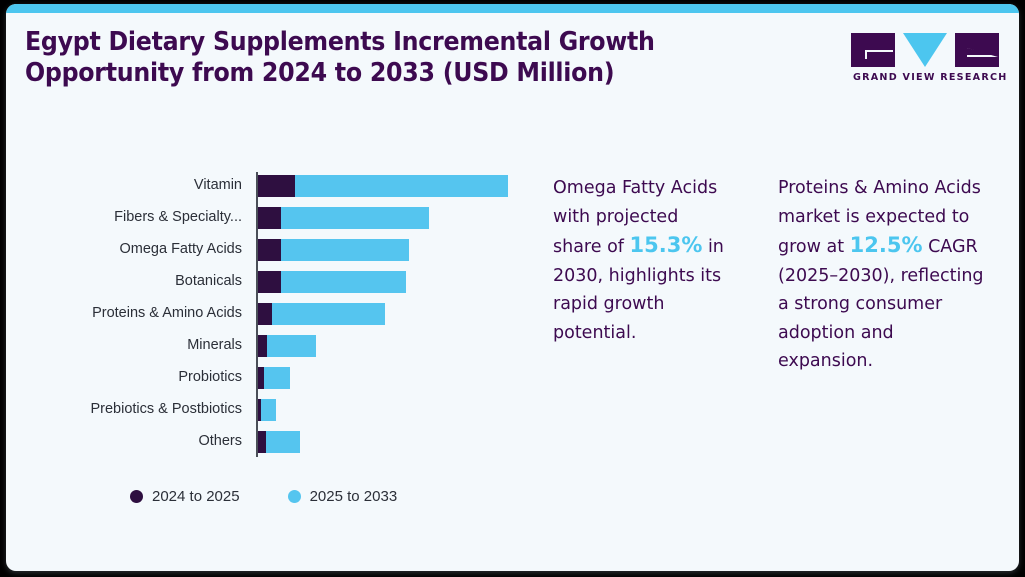 The image size is (1025, 577). I want to click on bar-category-label: Omega Fatty Acids, so click(181, 249).